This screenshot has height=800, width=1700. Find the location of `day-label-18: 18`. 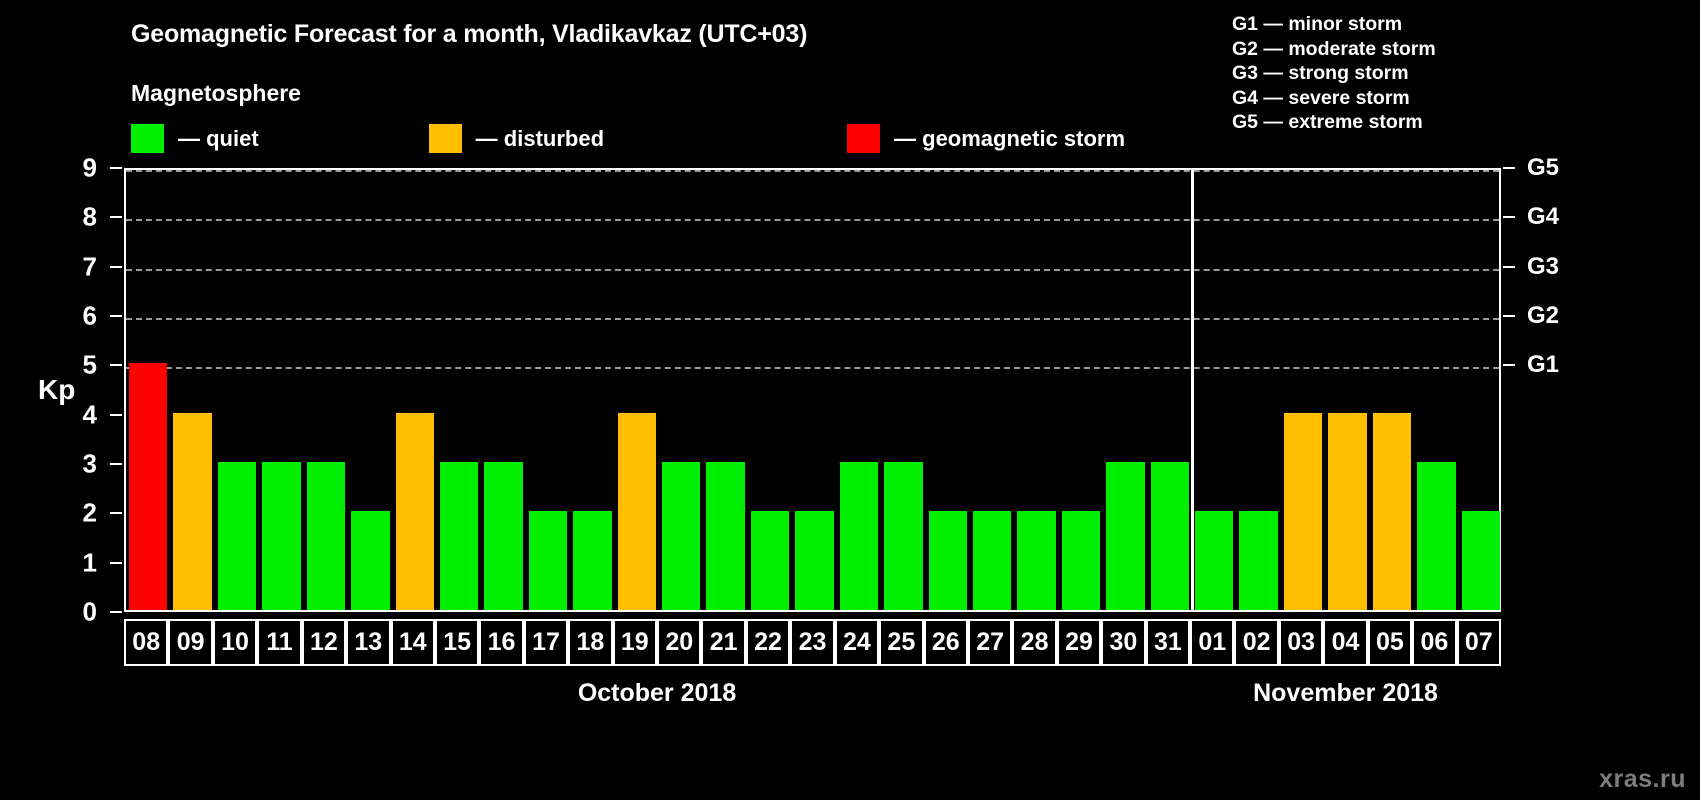

day-label-18: 18 is located at coordinates (590, 642).